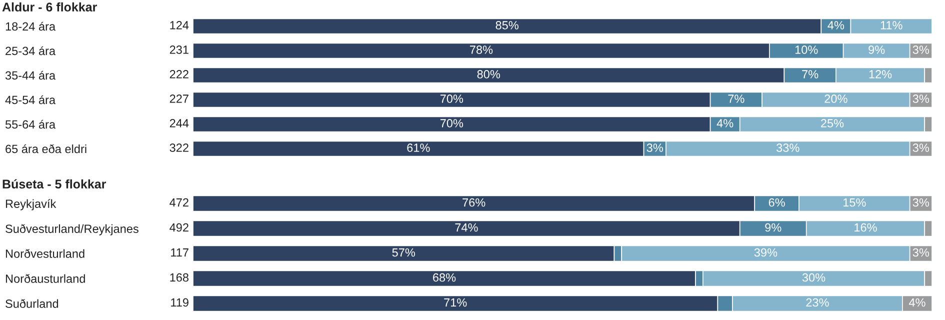 The height and width of the screenshot is (320, 945). I want to click on y-tick-label: 65 ára eða eldri, so click(46, 149).